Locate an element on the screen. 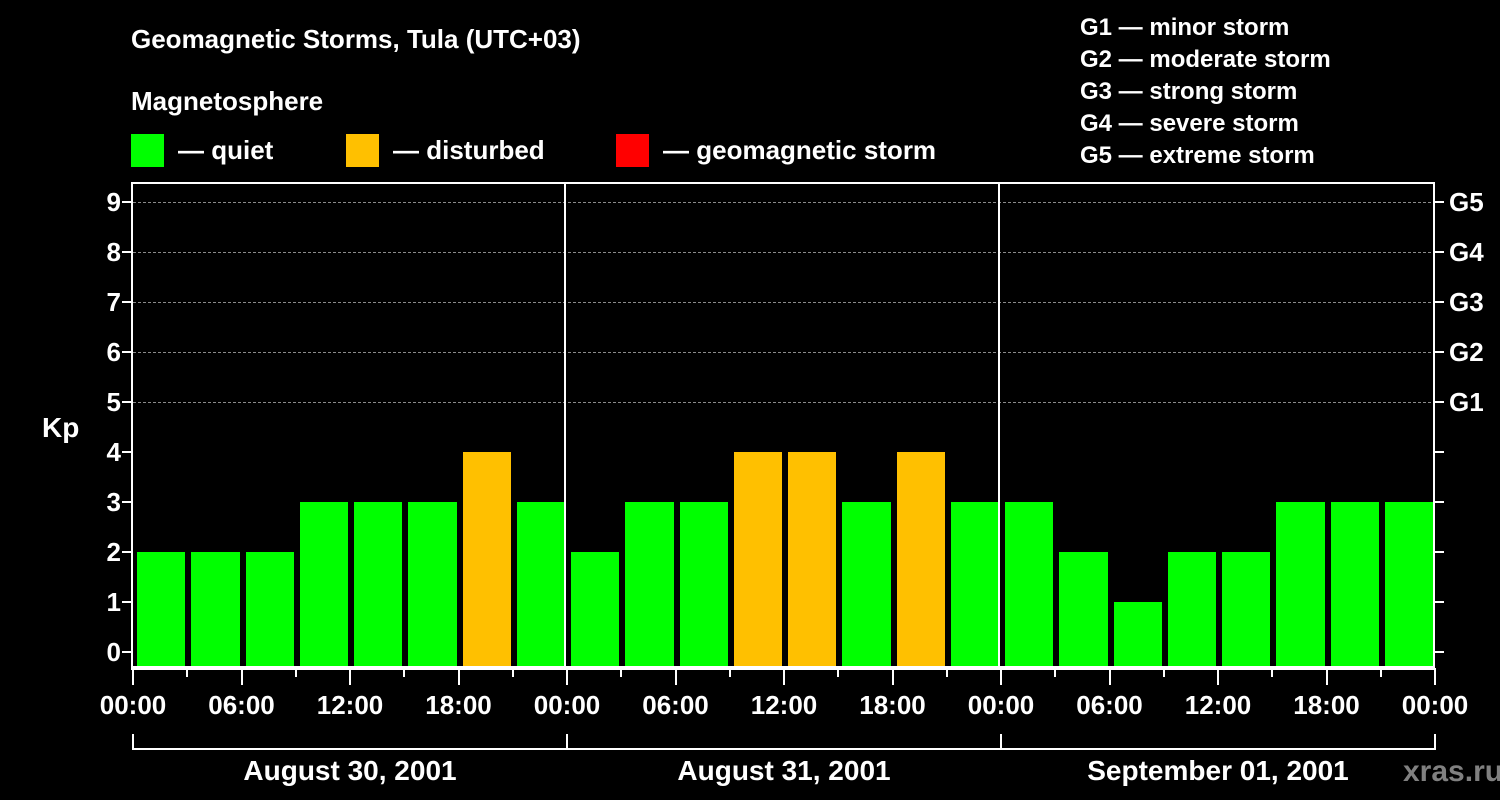 The width and height of the screenshot is (1500, 800). legend-item-storm: — geomagnetic storm is located at coordinates (776, 150).